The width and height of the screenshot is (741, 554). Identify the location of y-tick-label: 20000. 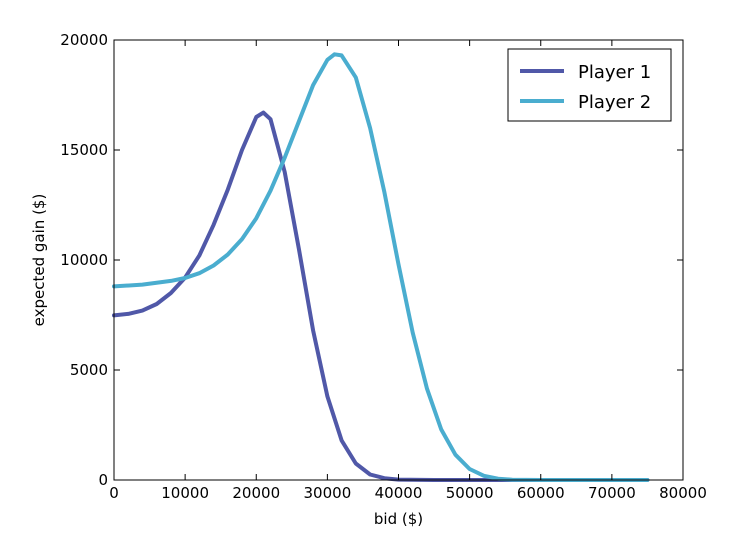
(84, 40).